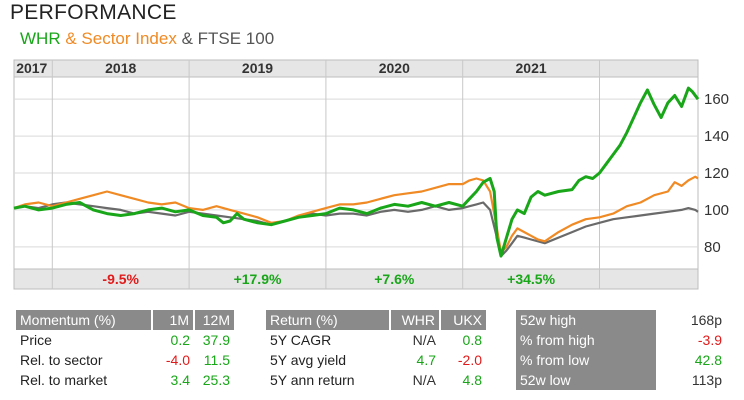 Image resolution: width=744 pixels, height=400 pixels. What do you see at coordinates (716, 173) in the screenshot?
I see `y-tick-label: 120` at bounding box center [716, 173].